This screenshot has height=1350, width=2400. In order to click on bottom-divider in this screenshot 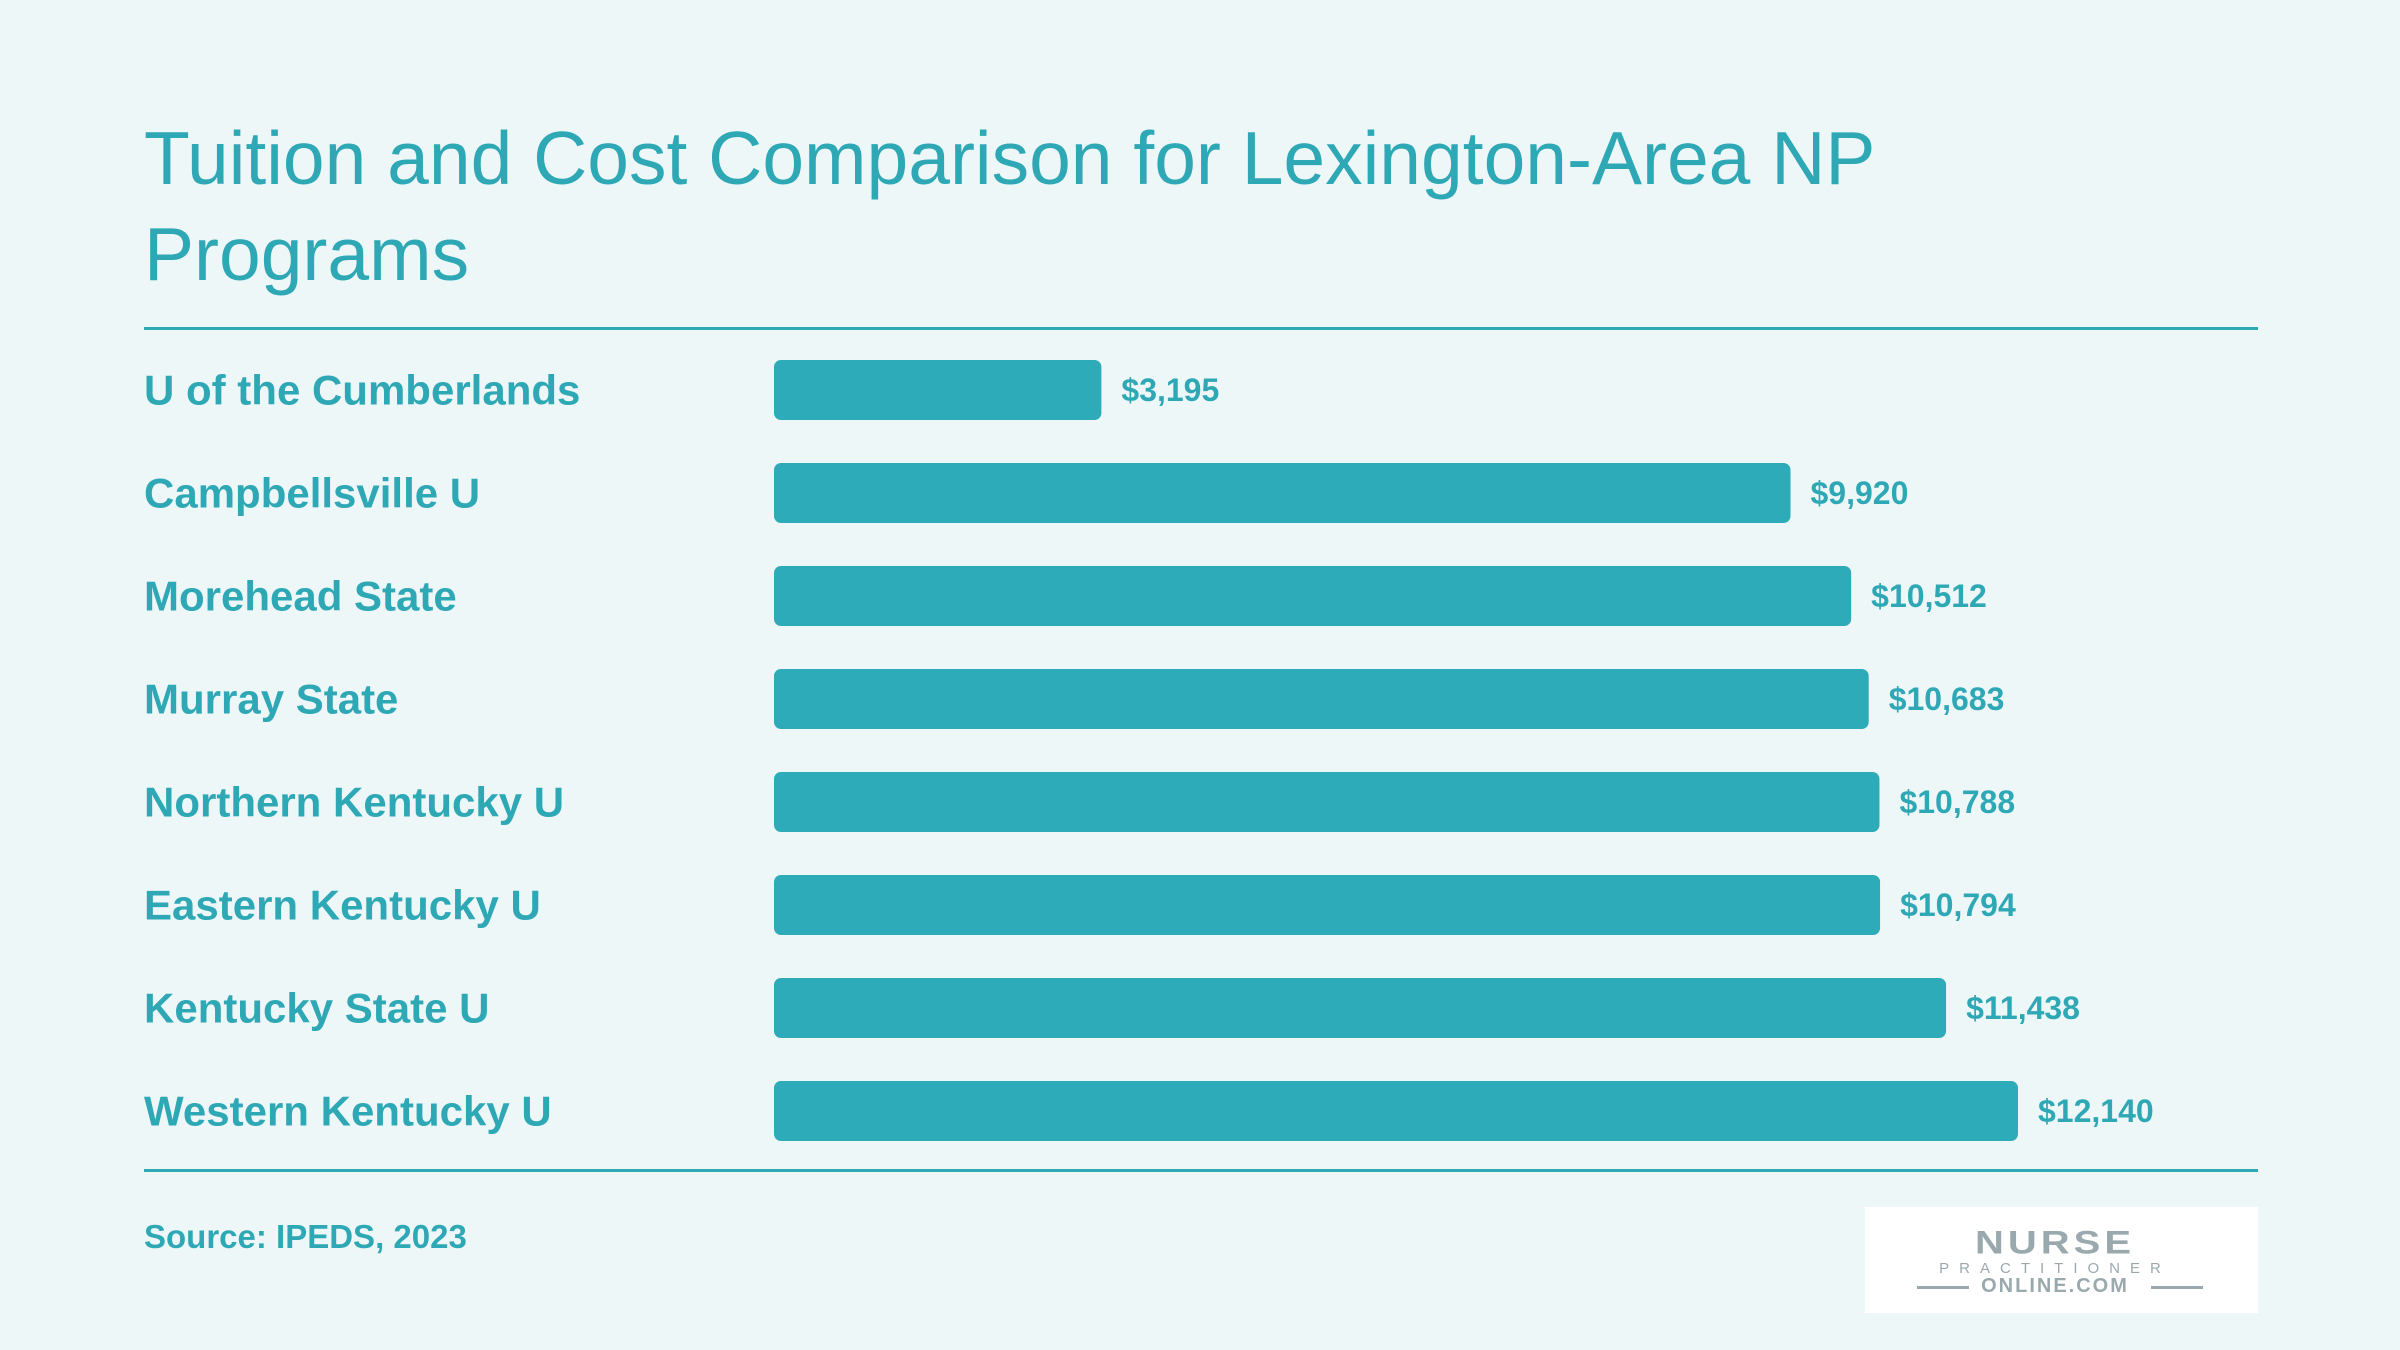, I will do `click(1201, 1170)`.